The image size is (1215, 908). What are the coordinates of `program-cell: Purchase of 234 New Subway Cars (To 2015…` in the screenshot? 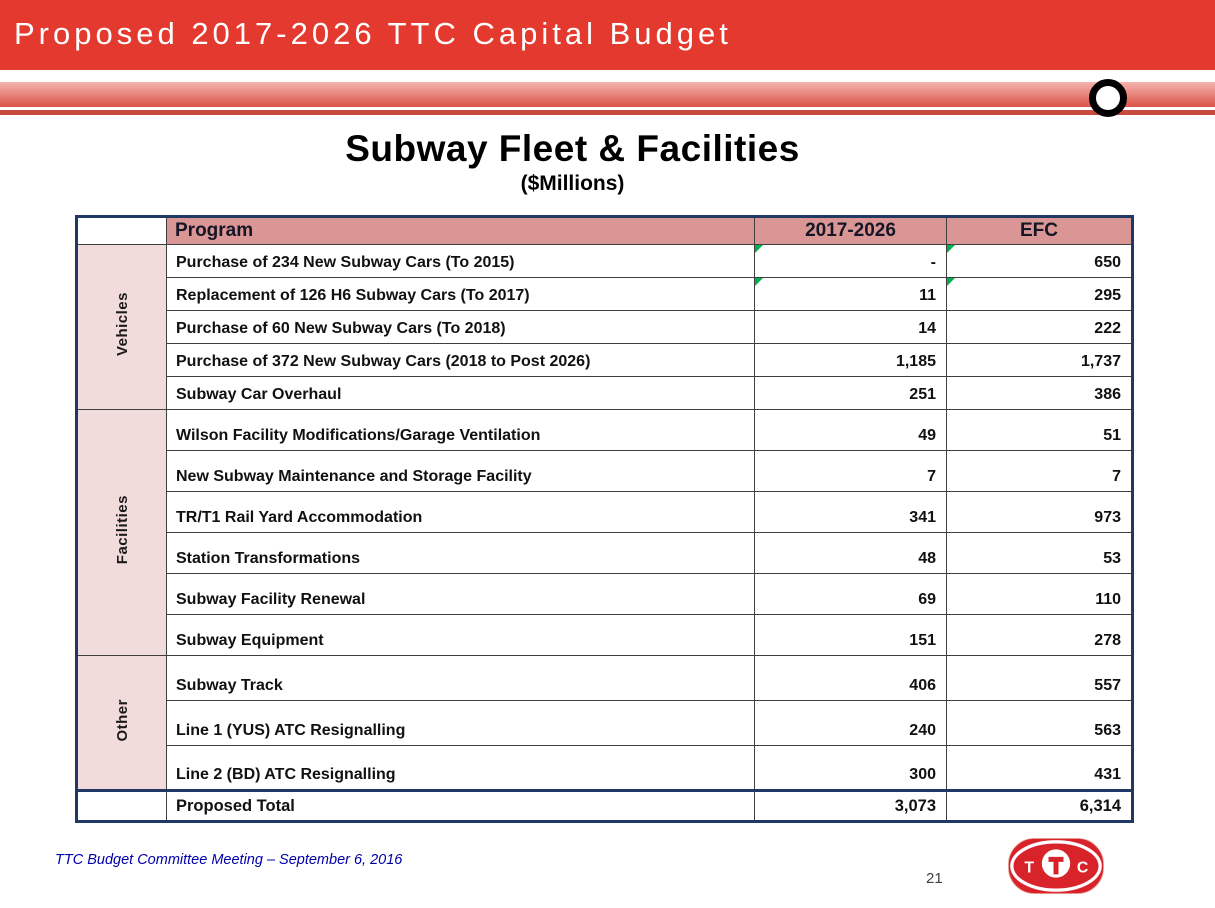 It's located at (460, 261).